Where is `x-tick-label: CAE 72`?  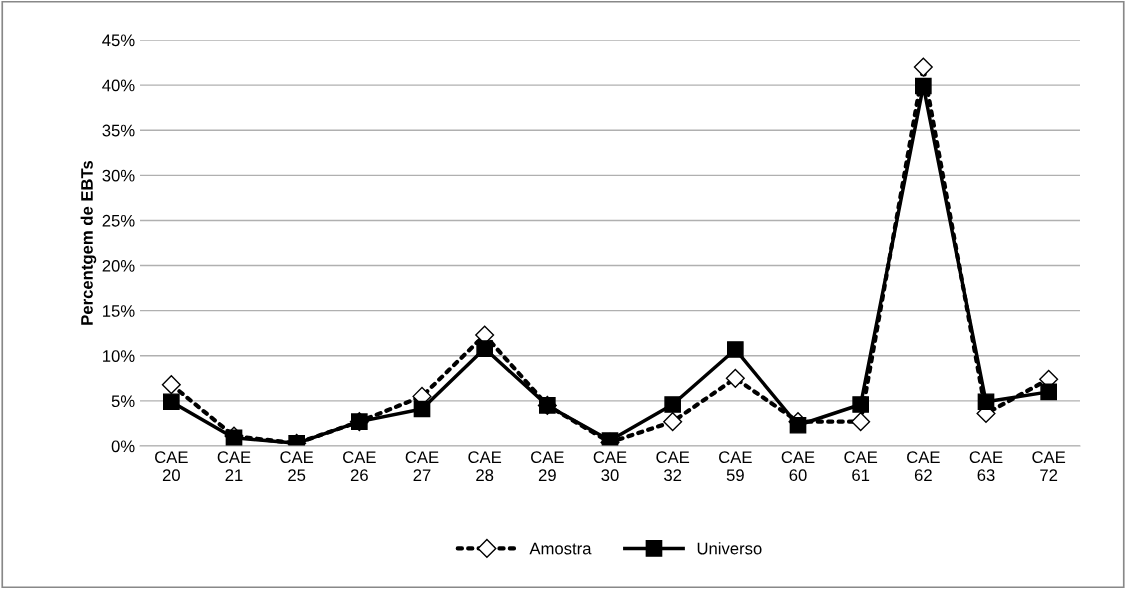 x-tick-label: CAE 72 is located at coordinates (1049, 466).